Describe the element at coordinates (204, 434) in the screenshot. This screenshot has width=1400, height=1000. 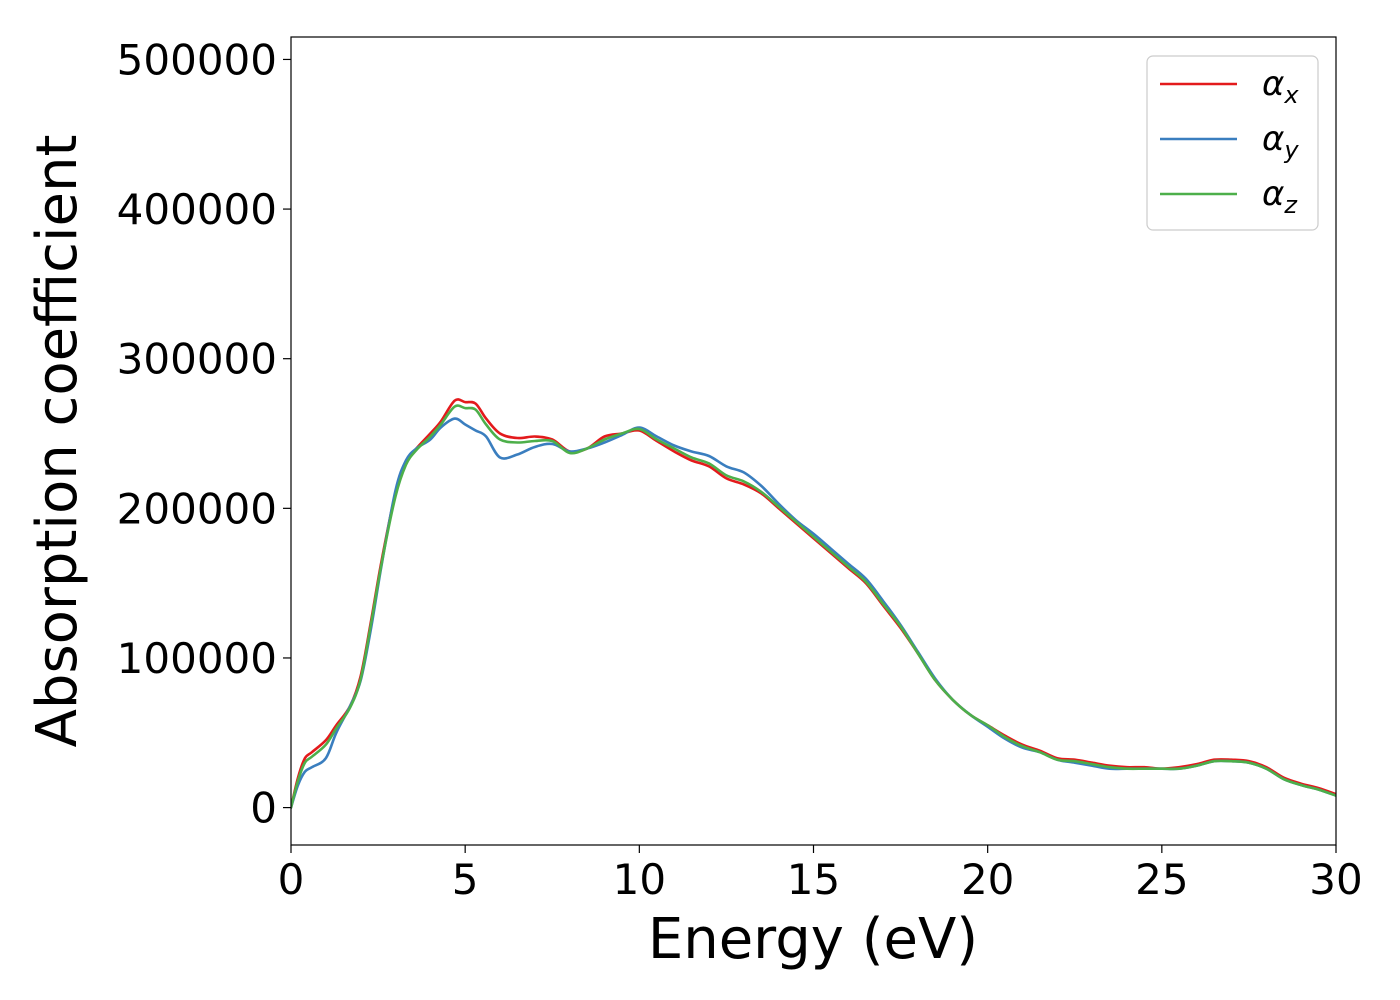
I see `y-axis: 0 100000 200000 300000 400000 500000` at that location.